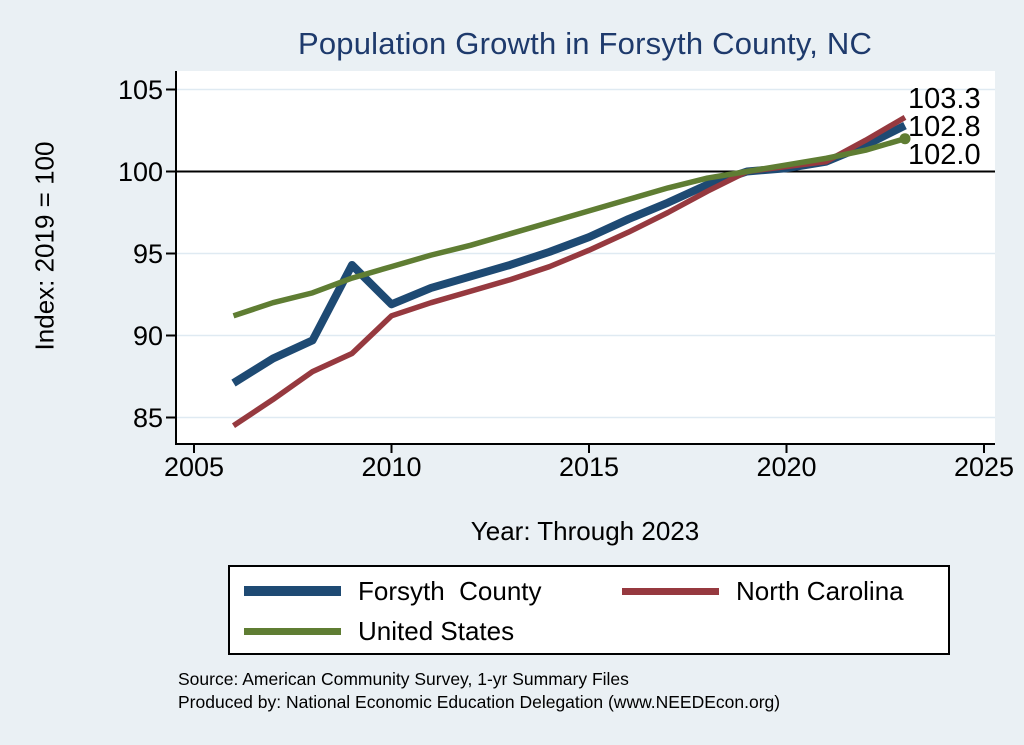  I want to click on legend-label: United States, so click(436, 630).